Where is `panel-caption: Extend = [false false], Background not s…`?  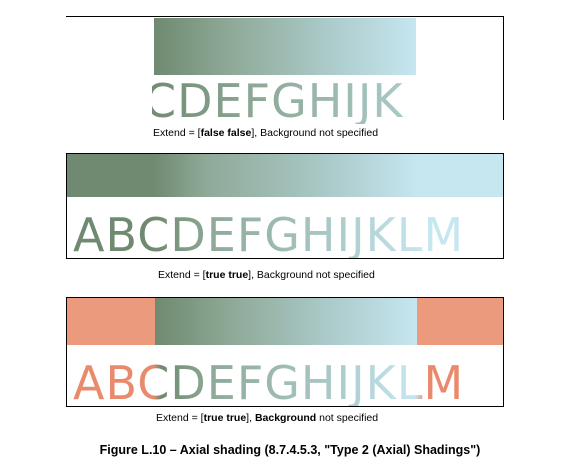 panel-caption: Extend = [false false], Background not s… is located at coordinates (265, 133).